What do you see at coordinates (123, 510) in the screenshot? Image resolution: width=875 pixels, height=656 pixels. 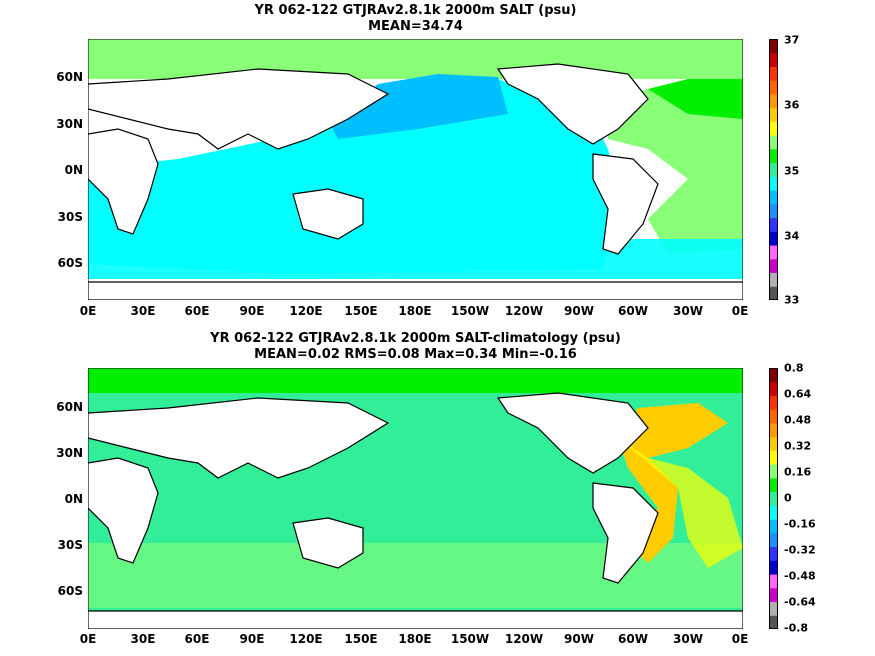 I see `panel2-africa` at bounding box center [123, 510].